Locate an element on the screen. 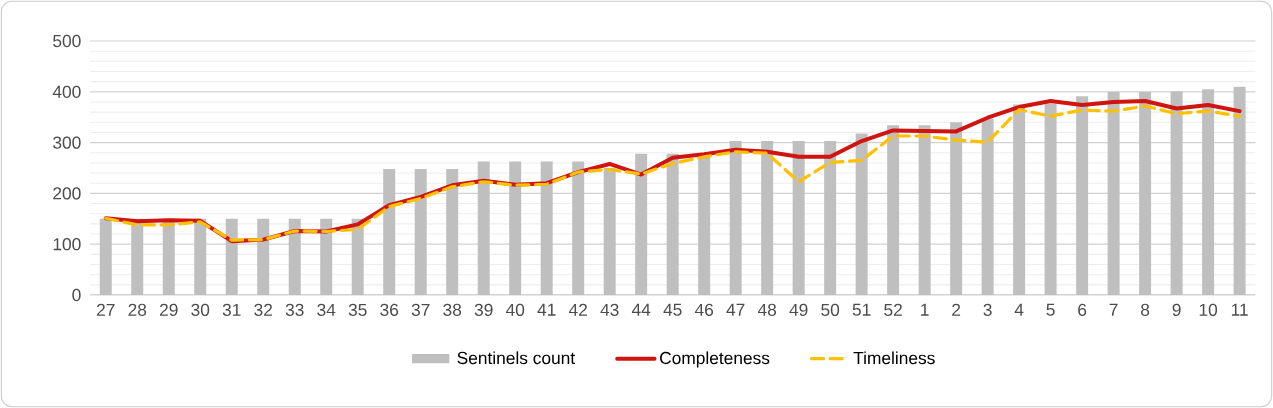  y-tick-label: 200 is located at coordinates (67, 193).